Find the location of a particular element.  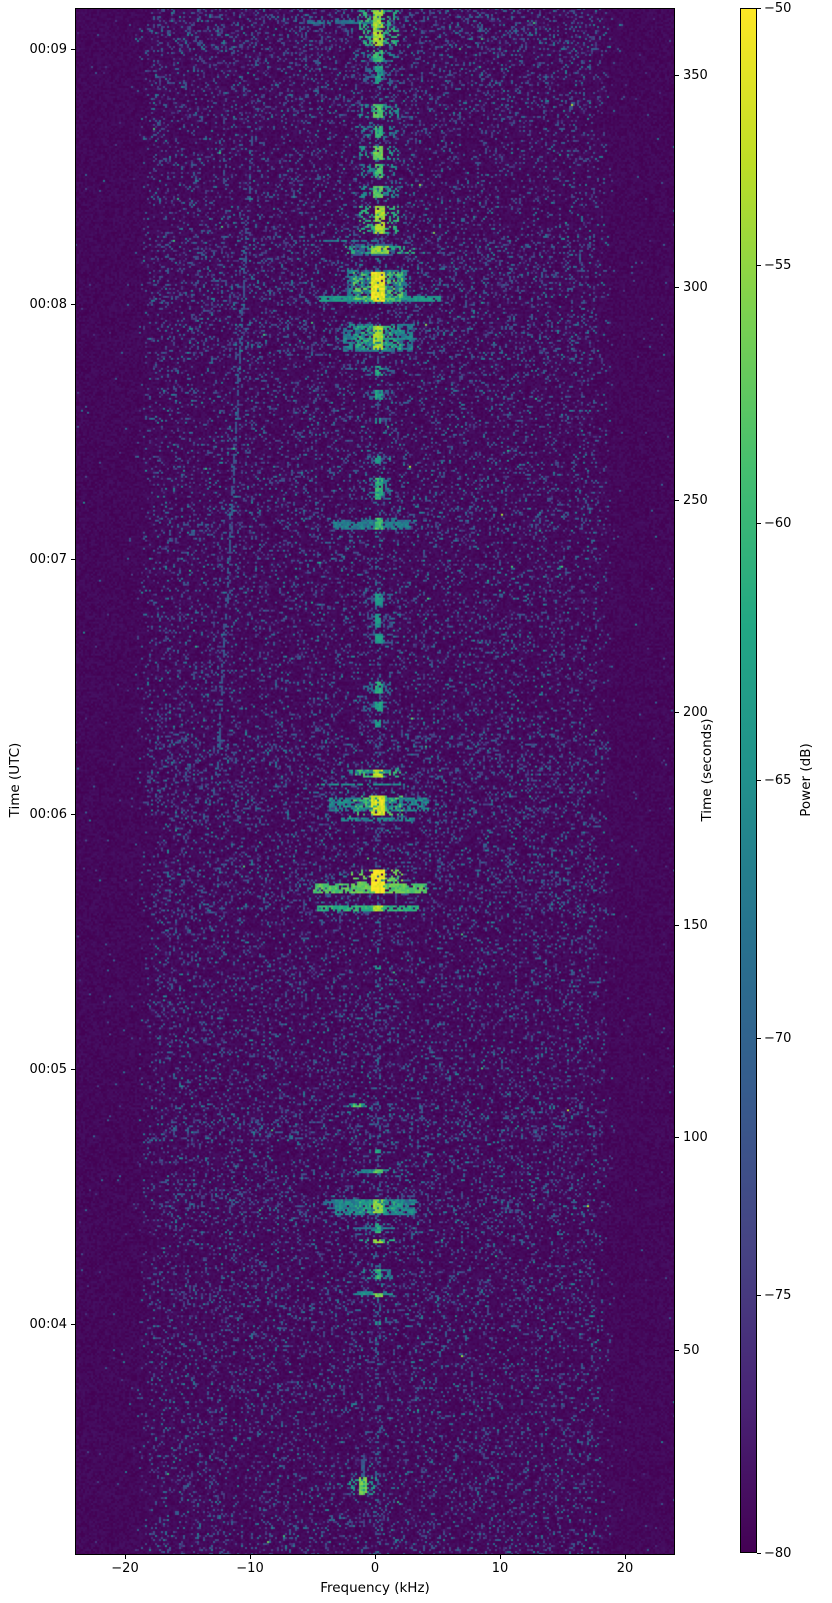

colorbar-tick-label: −65 is located at coordinates (778, 780).